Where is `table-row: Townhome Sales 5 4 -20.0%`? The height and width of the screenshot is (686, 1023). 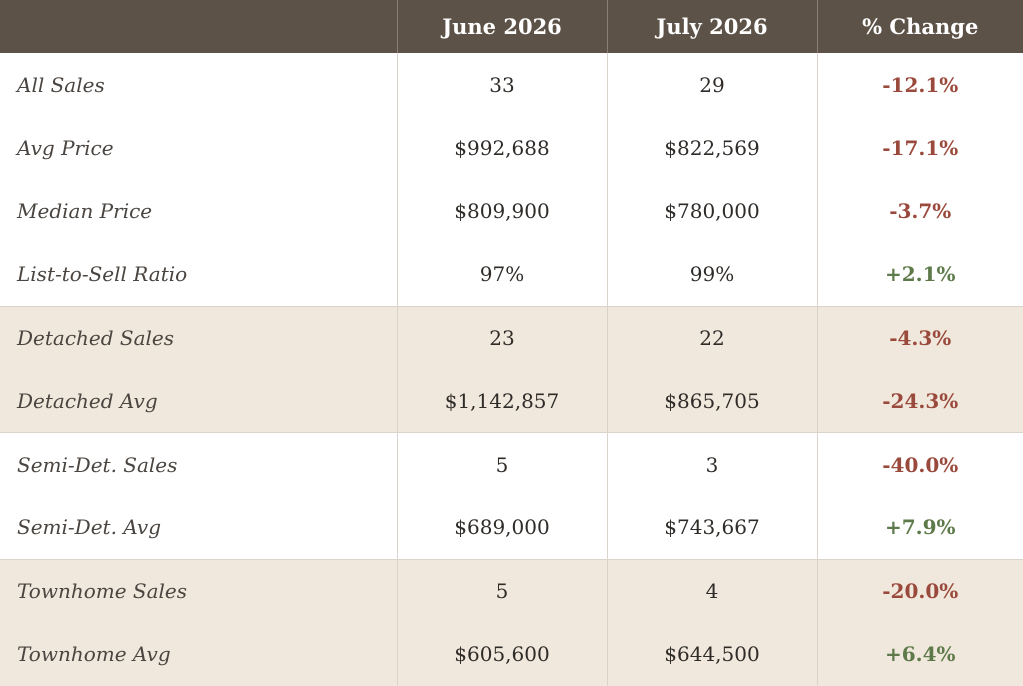 table-row: Townhome Sales 5 4 -20.0% is located at coordinates (511, 590).